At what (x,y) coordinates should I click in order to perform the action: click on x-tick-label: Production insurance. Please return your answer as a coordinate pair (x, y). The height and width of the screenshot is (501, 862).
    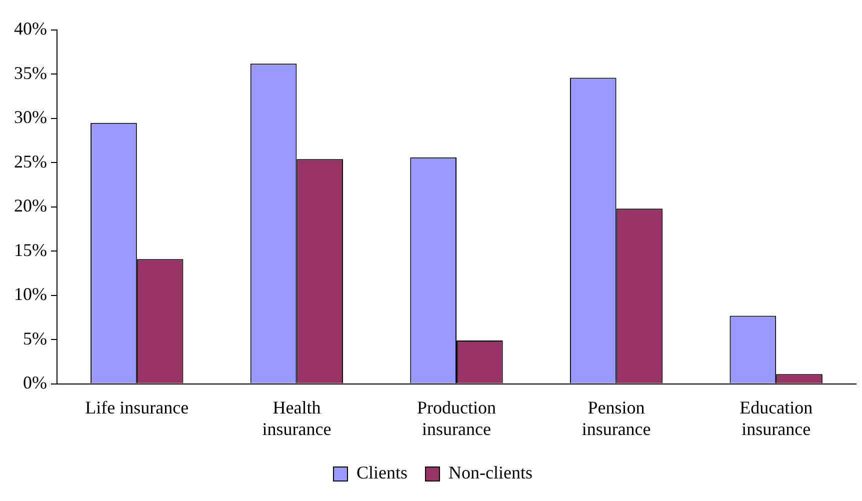
    Looking at the image, I should click on (456, 418).